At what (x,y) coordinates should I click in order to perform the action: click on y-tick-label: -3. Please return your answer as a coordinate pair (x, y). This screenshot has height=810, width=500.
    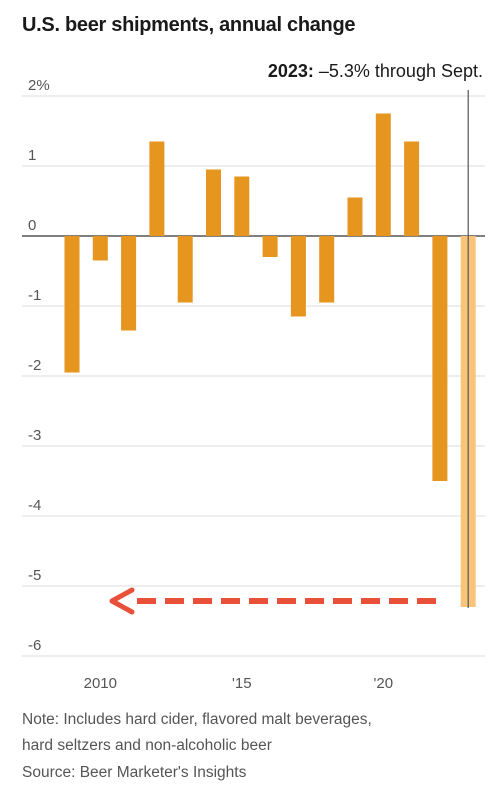
    Looking at the image, I should click on (34, 435).